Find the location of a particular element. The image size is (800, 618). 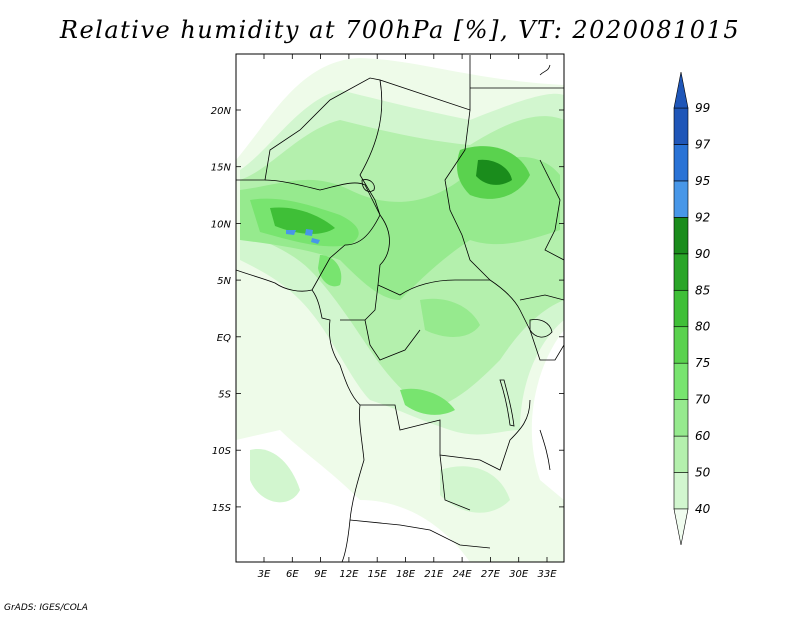

border-drc-south is located at coordinates (445, 435).